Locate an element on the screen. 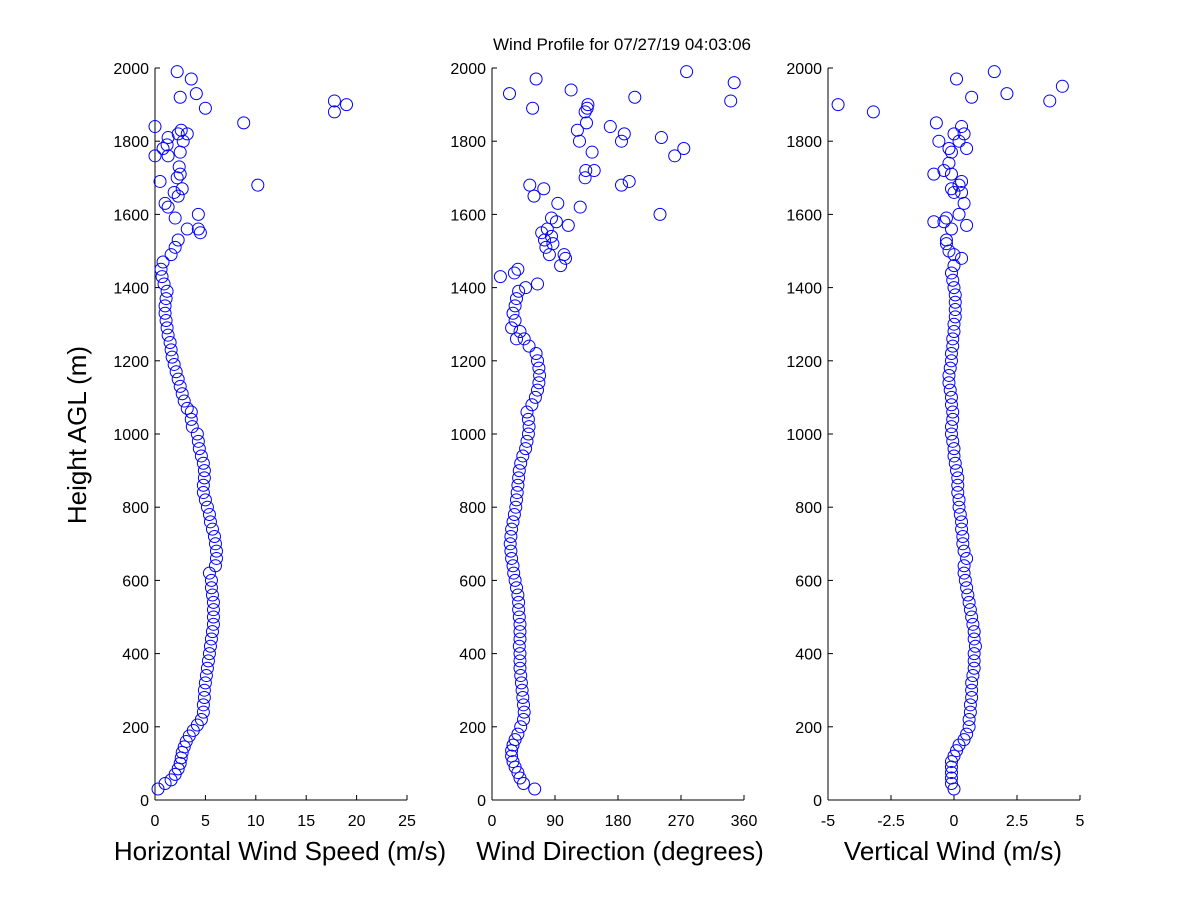 This screenshot has width=1200, height=900. y-tick-label: 1800 is located at coordinates (131, 142).